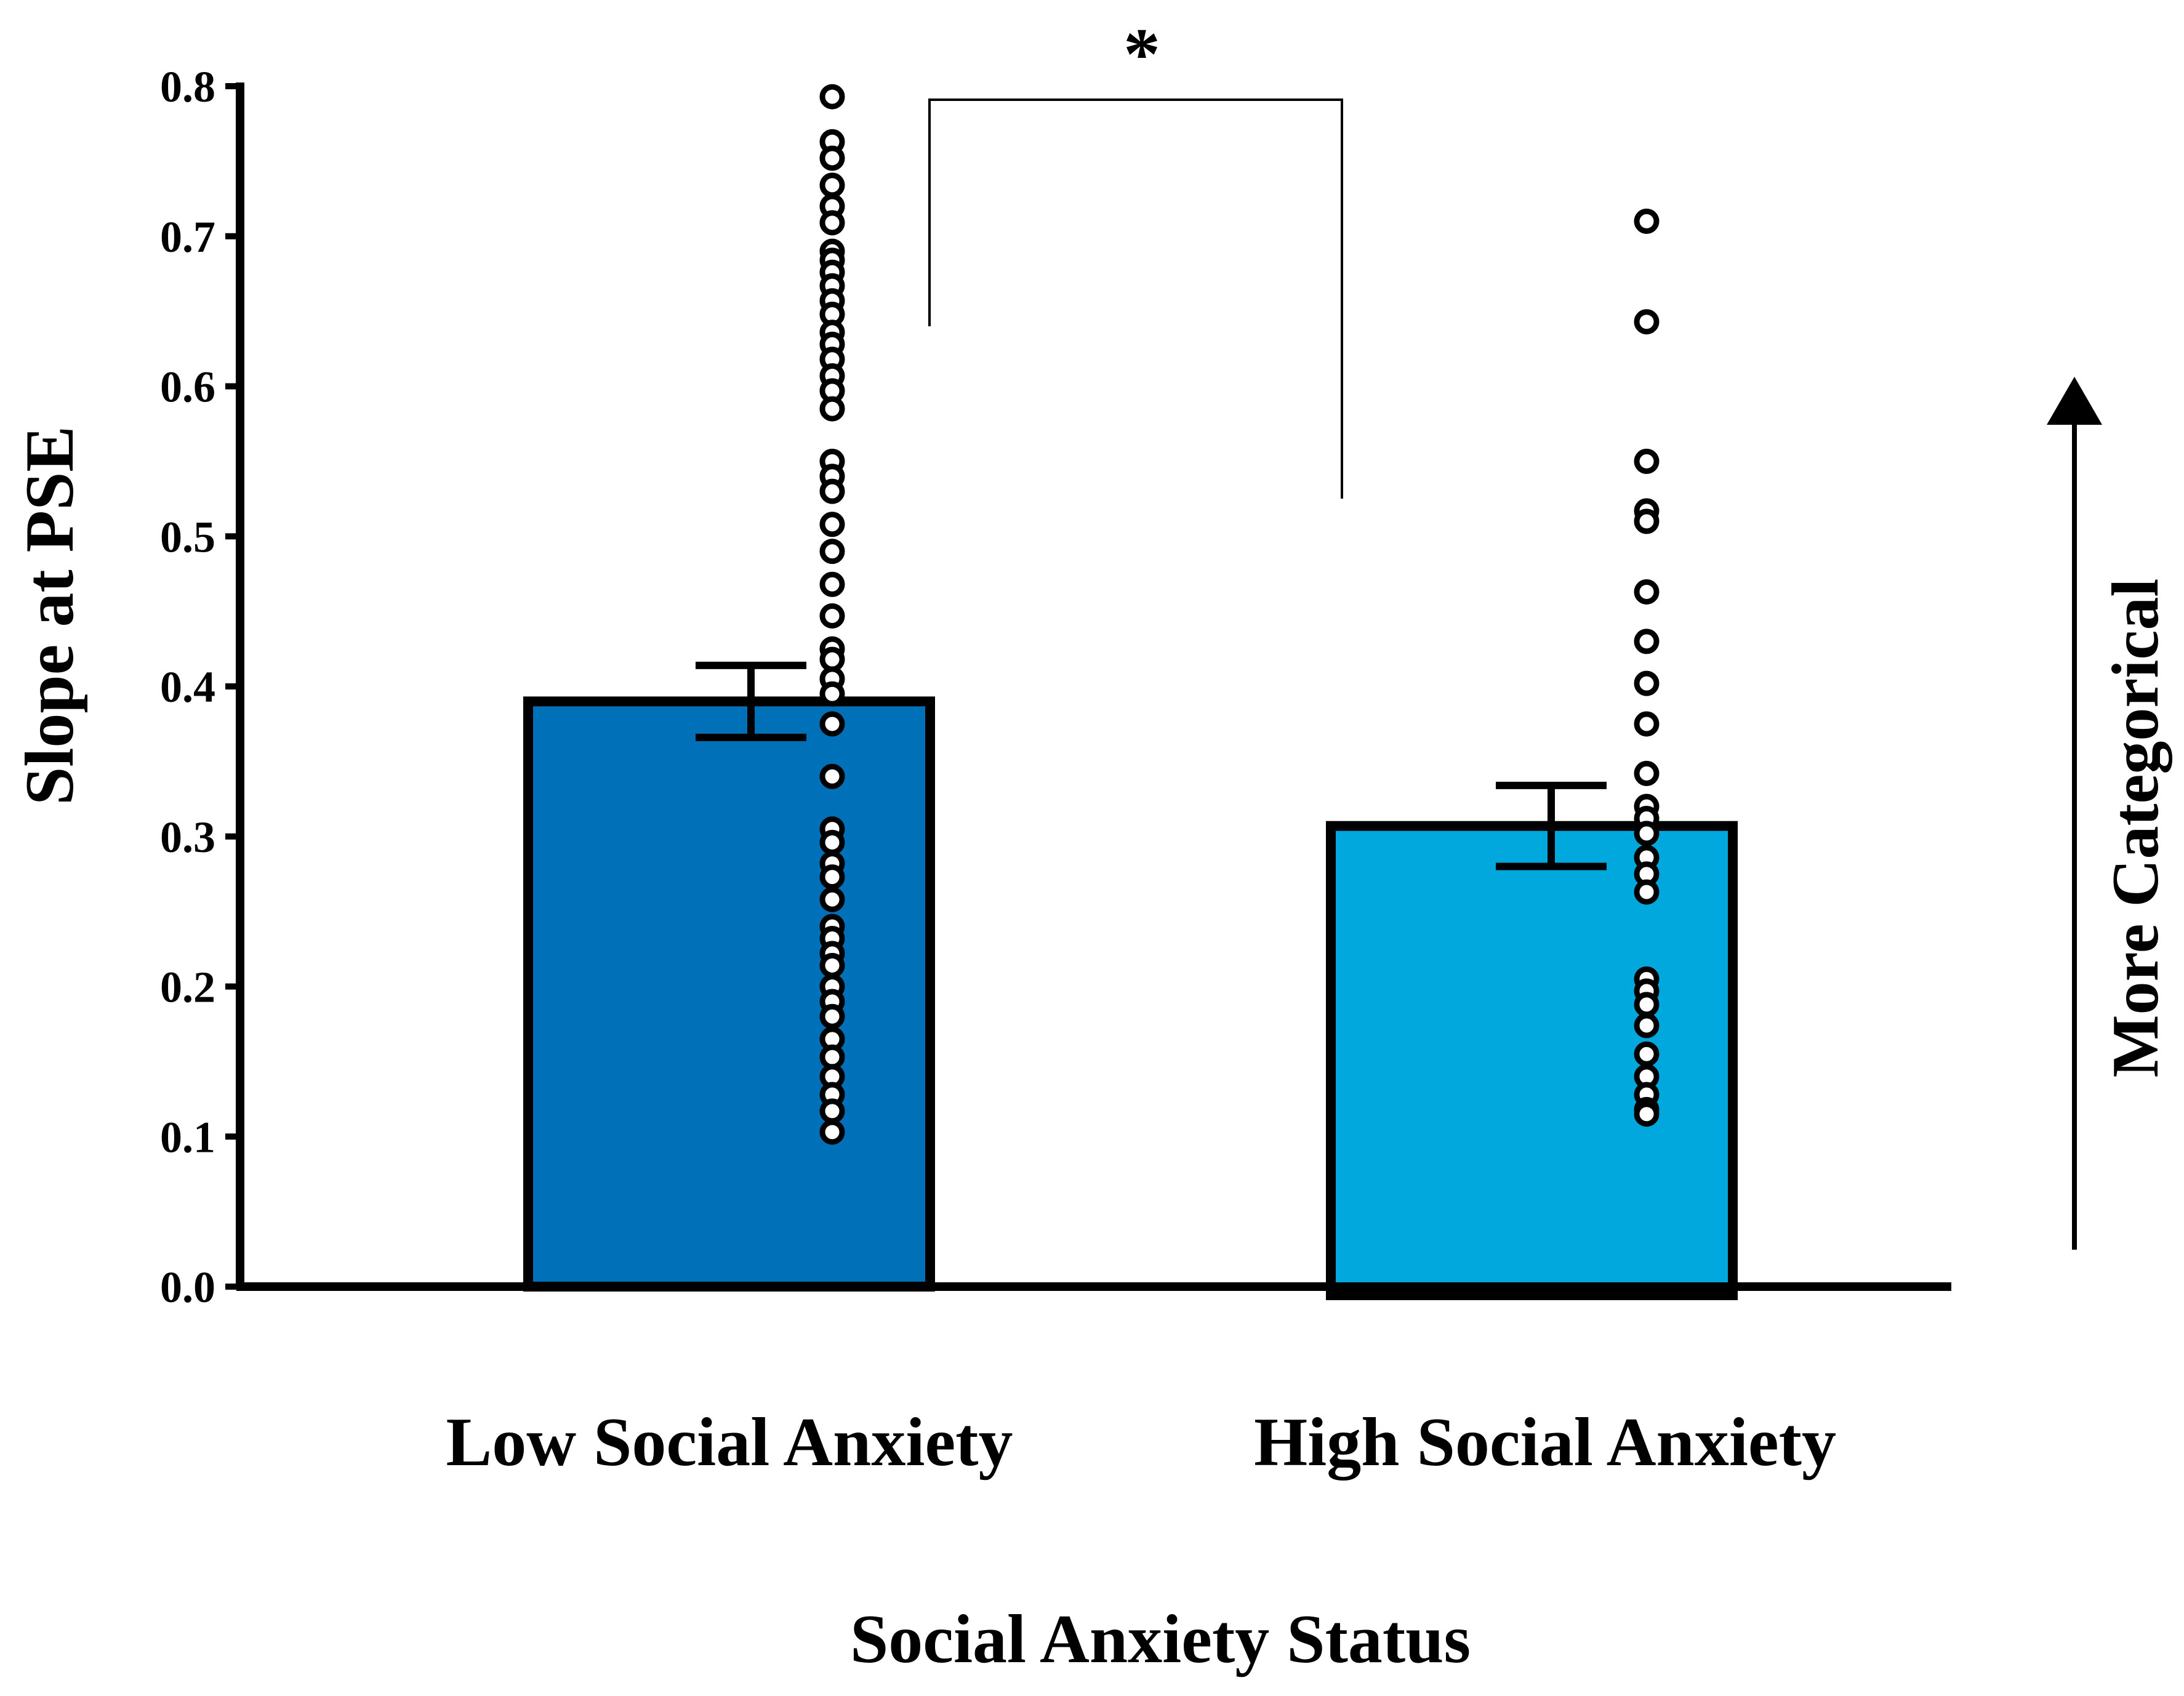 Image resolution: width=2184 pixels, height=1696 pixels. I want to click on category-label-high: High Social Anxiety, so click(1545, 1442).